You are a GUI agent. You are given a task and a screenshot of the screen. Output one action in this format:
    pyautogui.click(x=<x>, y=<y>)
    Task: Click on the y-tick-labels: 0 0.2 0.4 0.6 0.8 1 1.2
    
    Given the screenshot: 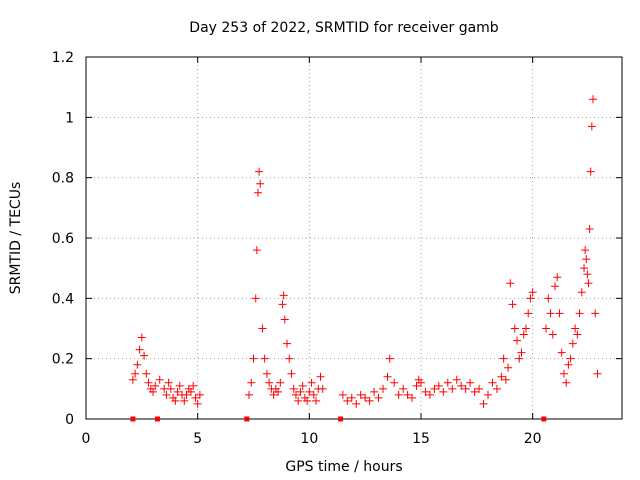 What is the action you would take?
    pyautogui.click(x=63, y=239)
    